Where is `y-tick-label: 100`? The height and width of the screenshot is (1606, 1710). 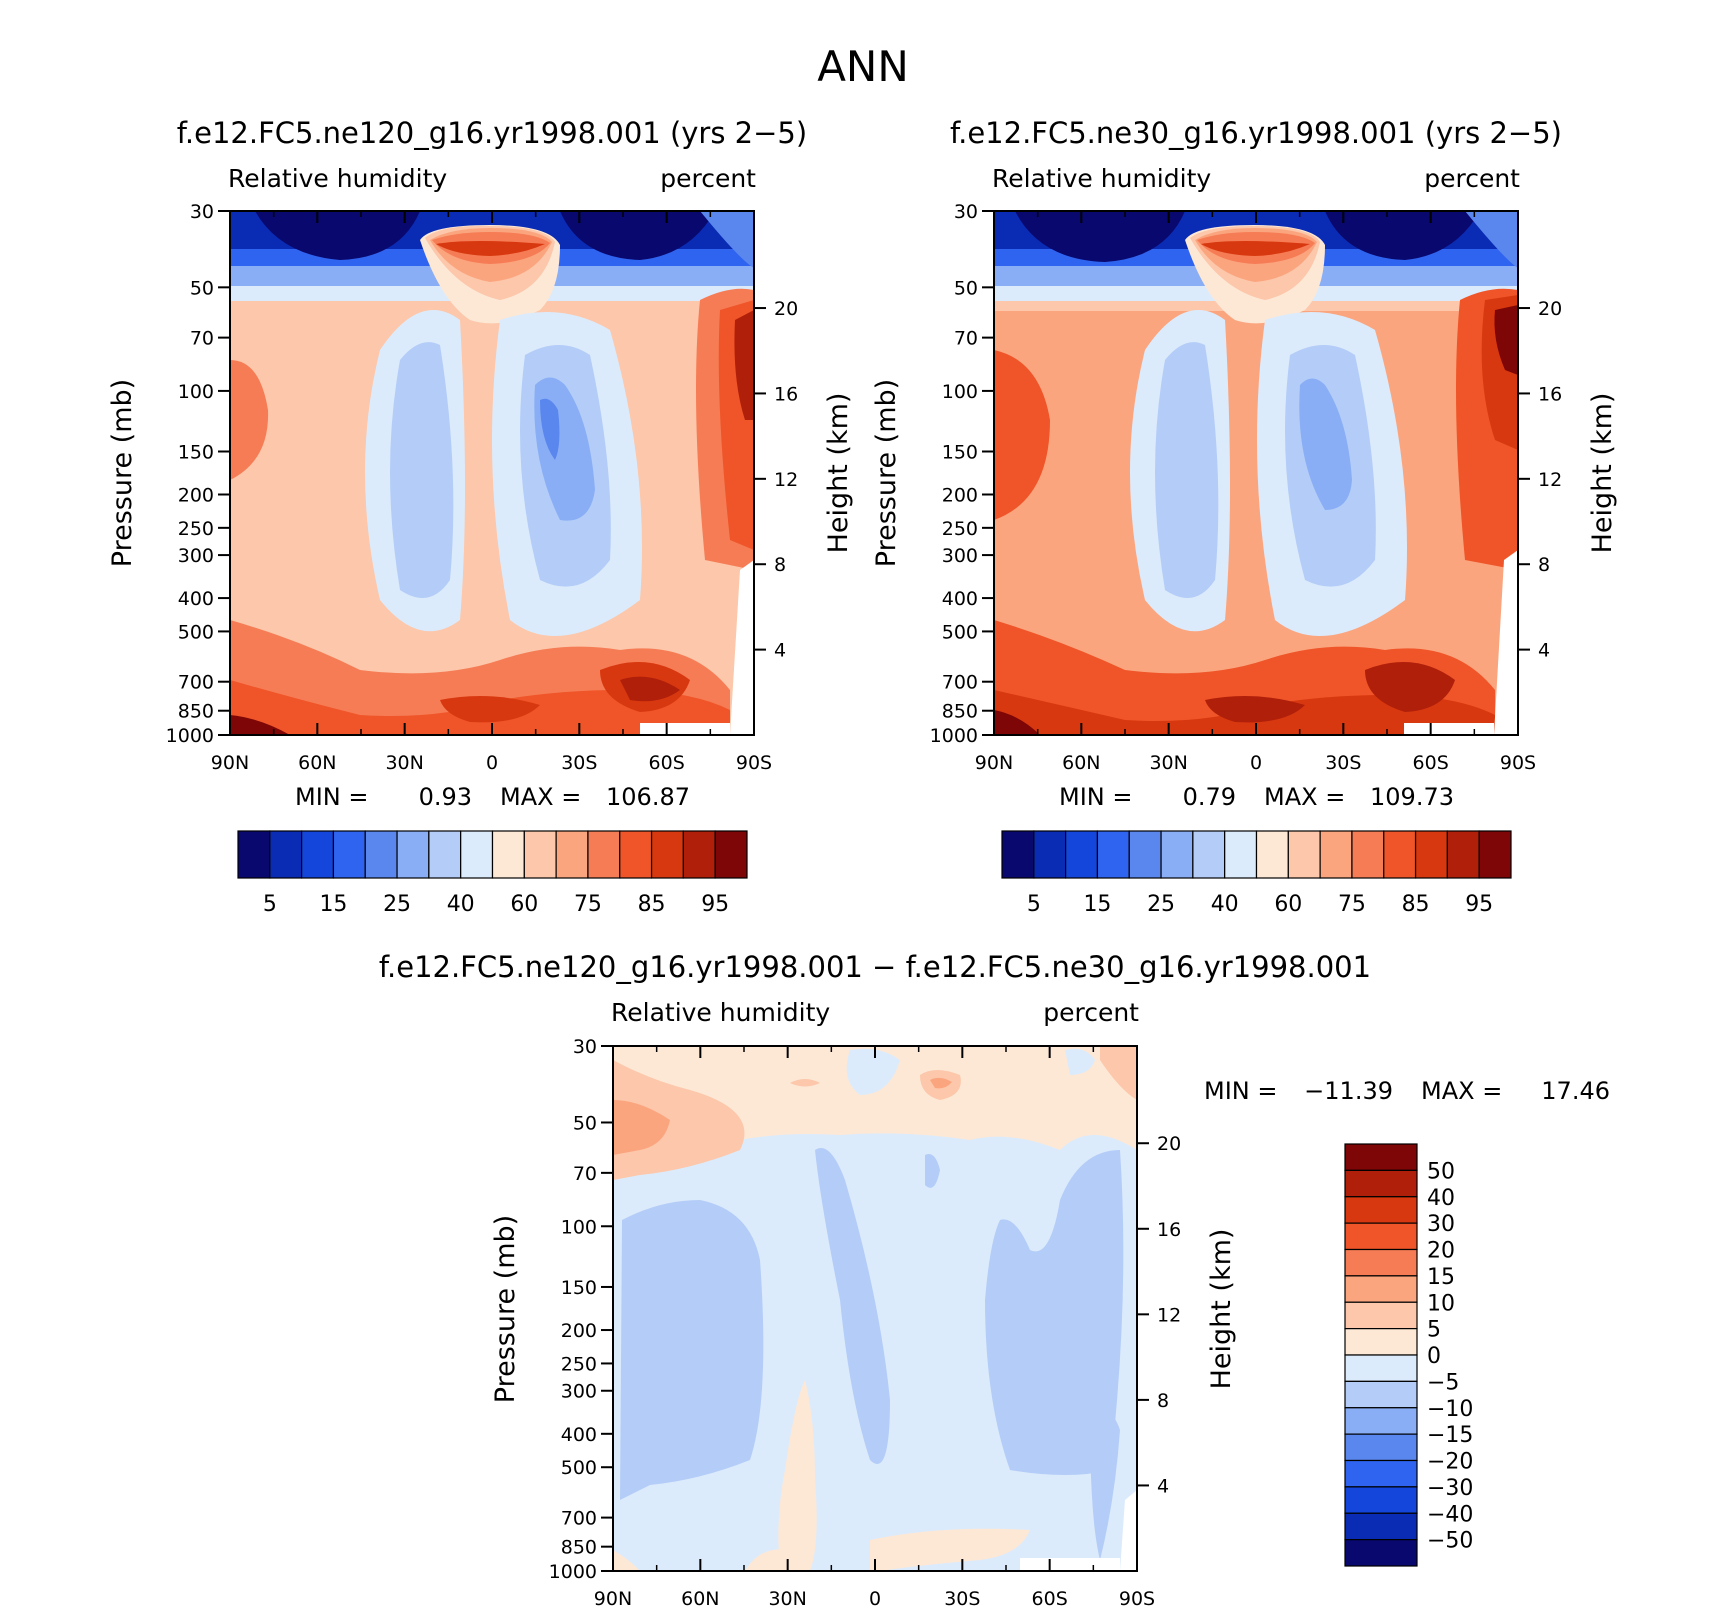 y-tick-label: 100 is located at coordinates (960, 392).